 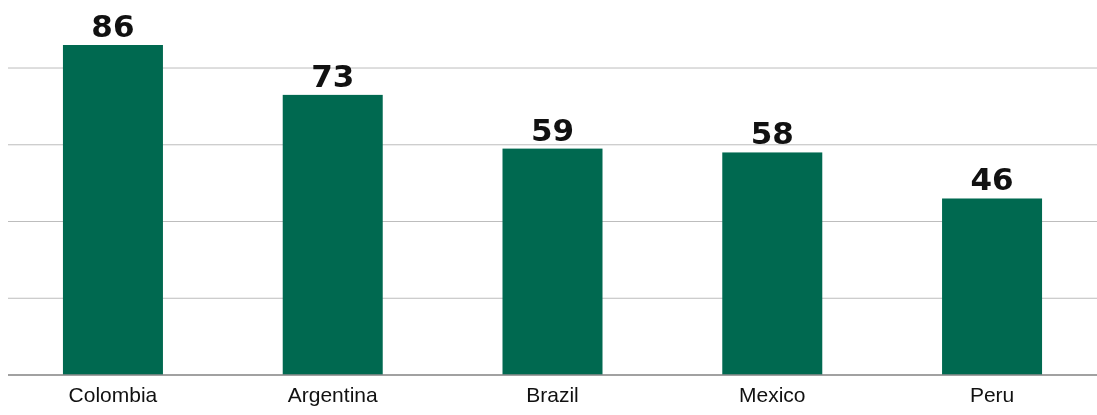 What do you see at coordinates (332, 394) in the screenshot?
I see `x-tick-label: Argentina` at bounding box center [332, 394].